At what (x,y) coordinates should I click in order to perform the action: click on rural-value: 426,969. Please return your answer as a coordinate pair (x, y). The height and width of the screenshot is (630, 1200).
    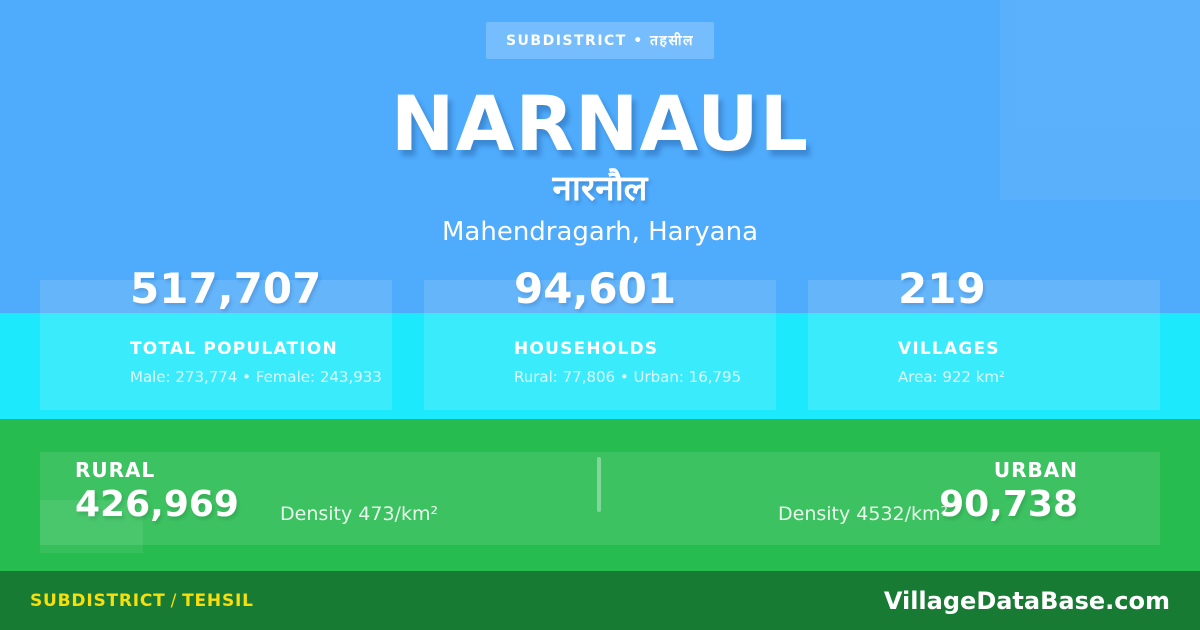
    Looking at the image, I should click on (157, 504).